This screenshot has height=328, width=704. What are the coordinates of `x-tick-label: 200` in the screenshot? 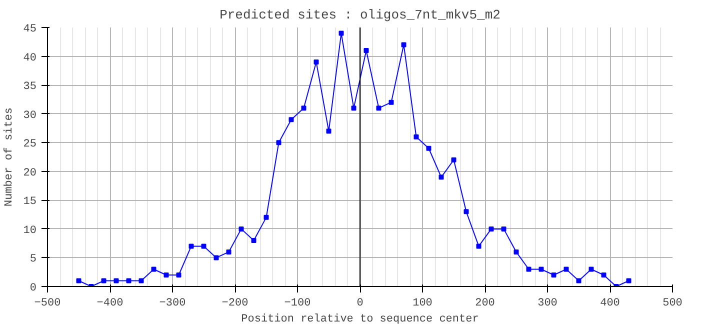 It's located at (485, 304).